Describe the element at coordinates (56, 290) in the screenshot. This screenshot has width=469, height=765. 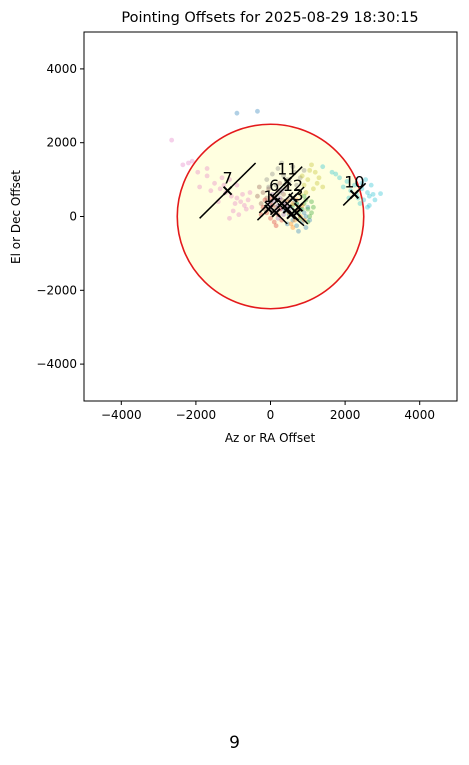
I see `y-tick-label: −2000` at that location.